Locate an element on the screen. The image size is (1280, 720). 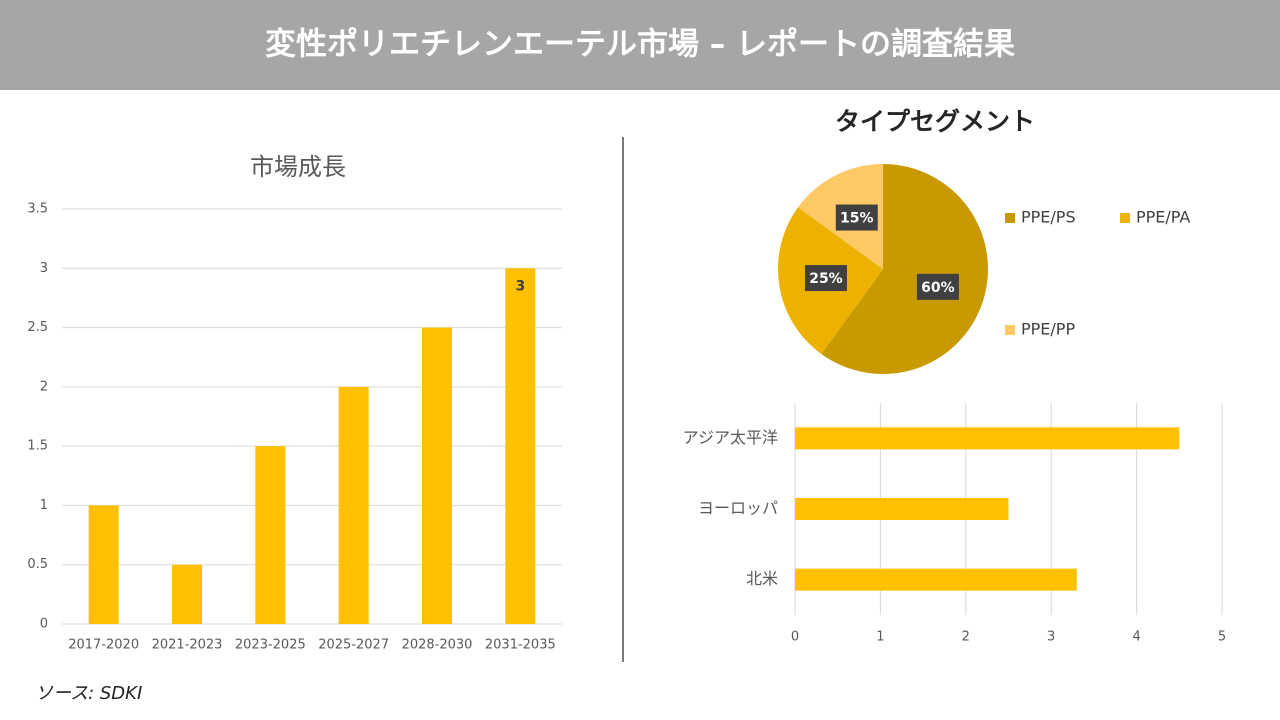
x-tick-label: 0 is located at coordinates (795, 637).